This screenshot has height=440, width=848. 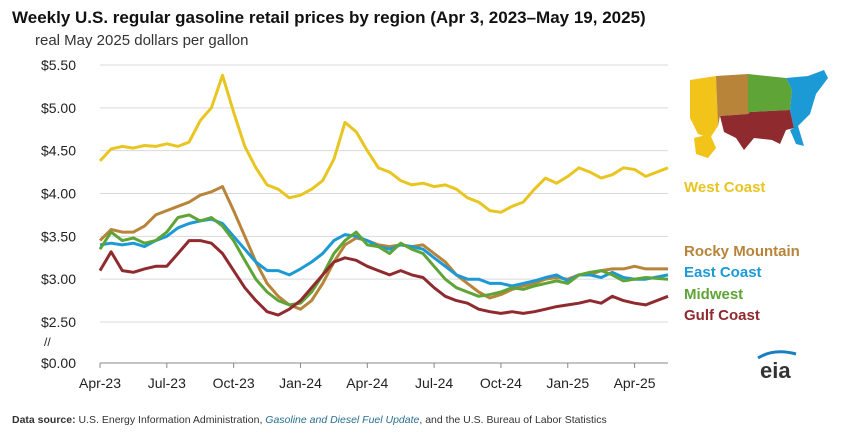 I want to click on y-tick-label: $0.00, so click(x=58, y=363).